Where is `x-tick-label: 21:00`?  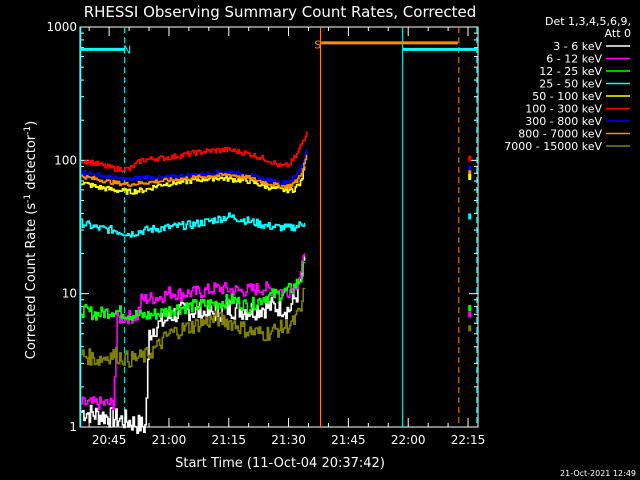 x-tick-label: 21:00 is located at coordinates (169, 440).